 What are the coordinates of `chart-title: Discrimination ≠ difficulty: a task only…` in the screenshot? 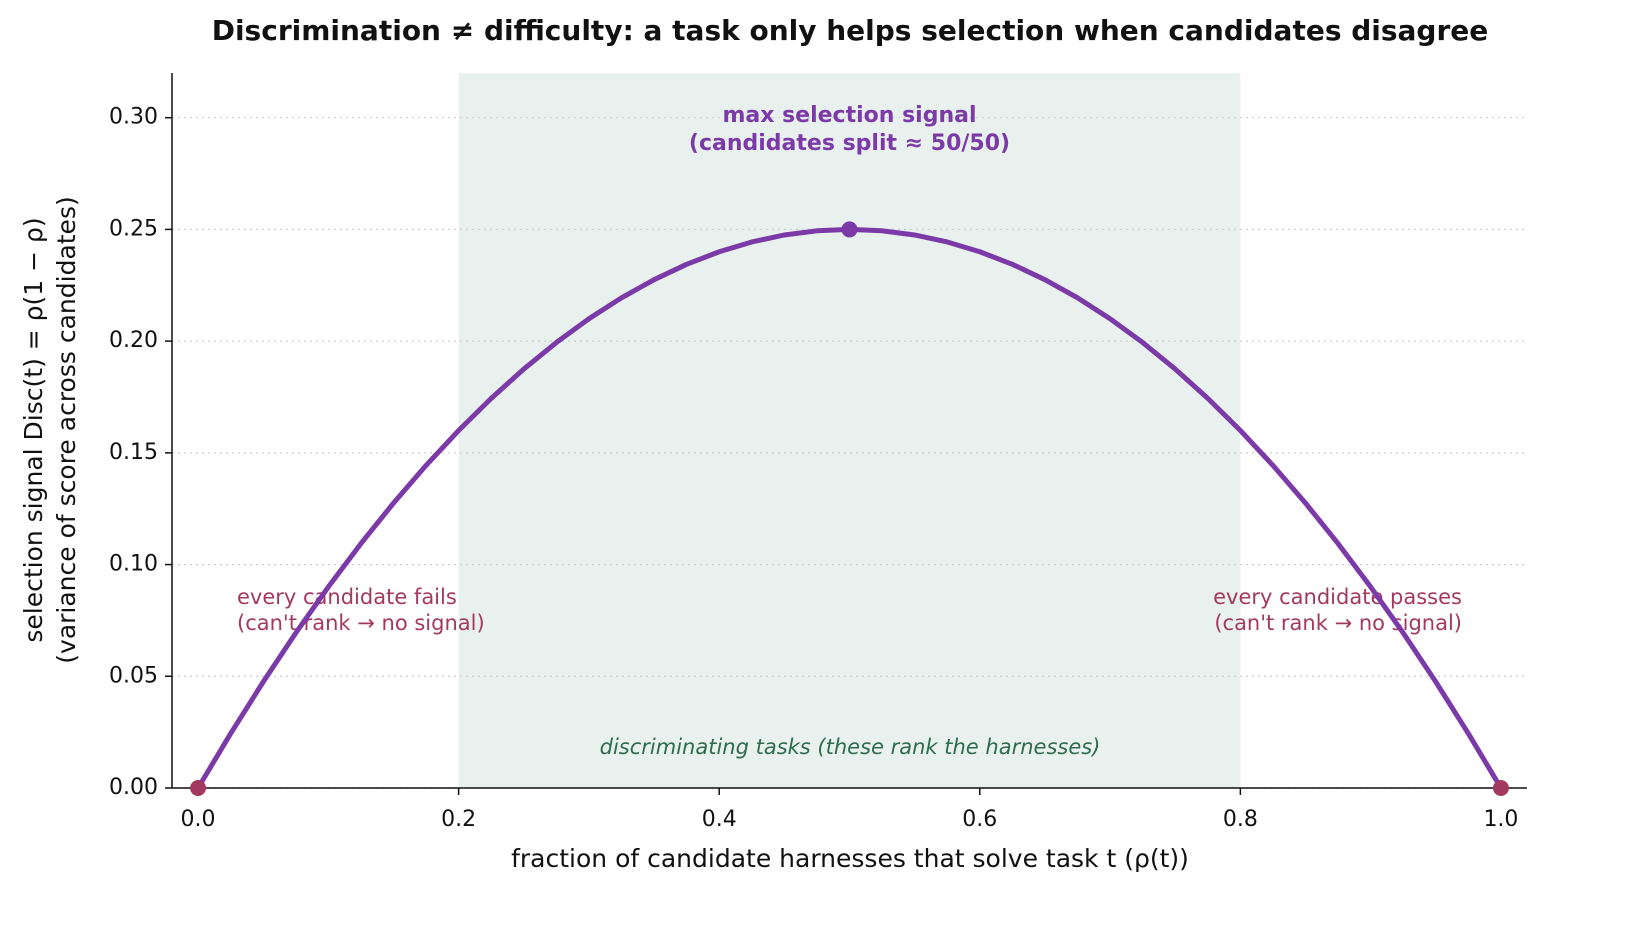 It's located at (850, 30).